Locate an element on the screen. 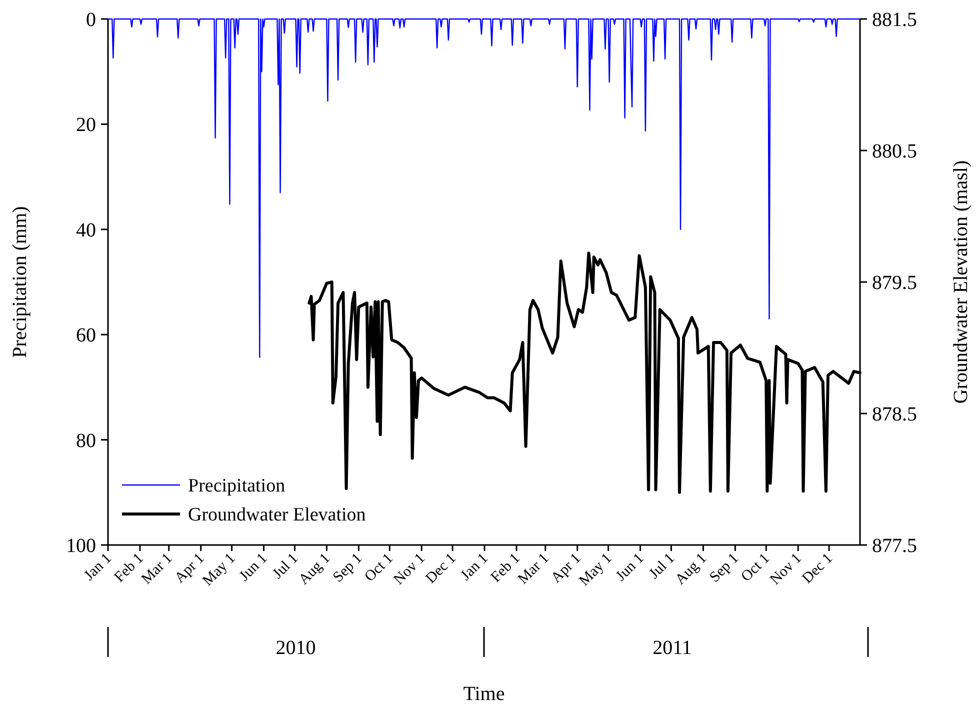  y-axis-title: Precipitation (mm) is located at coordinates (20, 282).